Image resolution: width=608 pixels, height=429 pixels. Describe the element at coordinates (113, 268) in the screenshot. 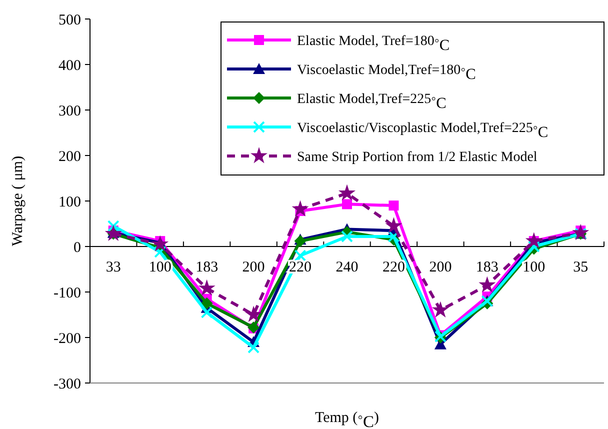

I see `x-tick-label: 33` at that location.